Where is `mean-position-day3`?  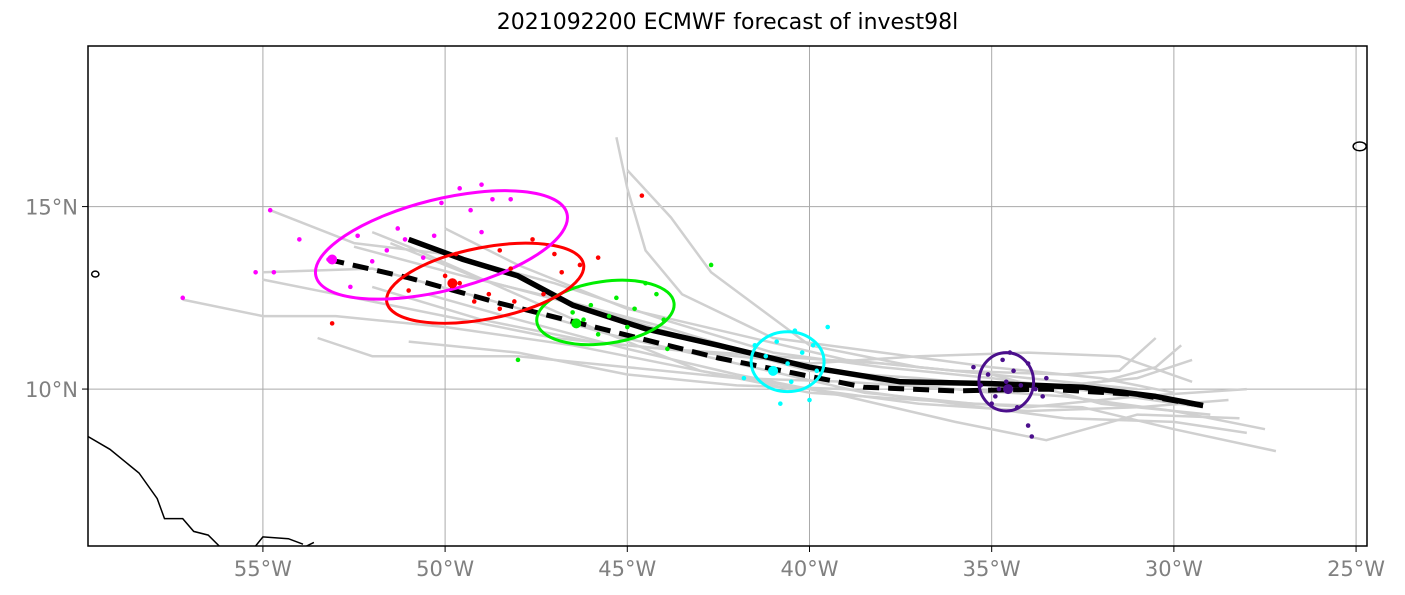
mean-position-day3 is located at coordinates (576, 323).